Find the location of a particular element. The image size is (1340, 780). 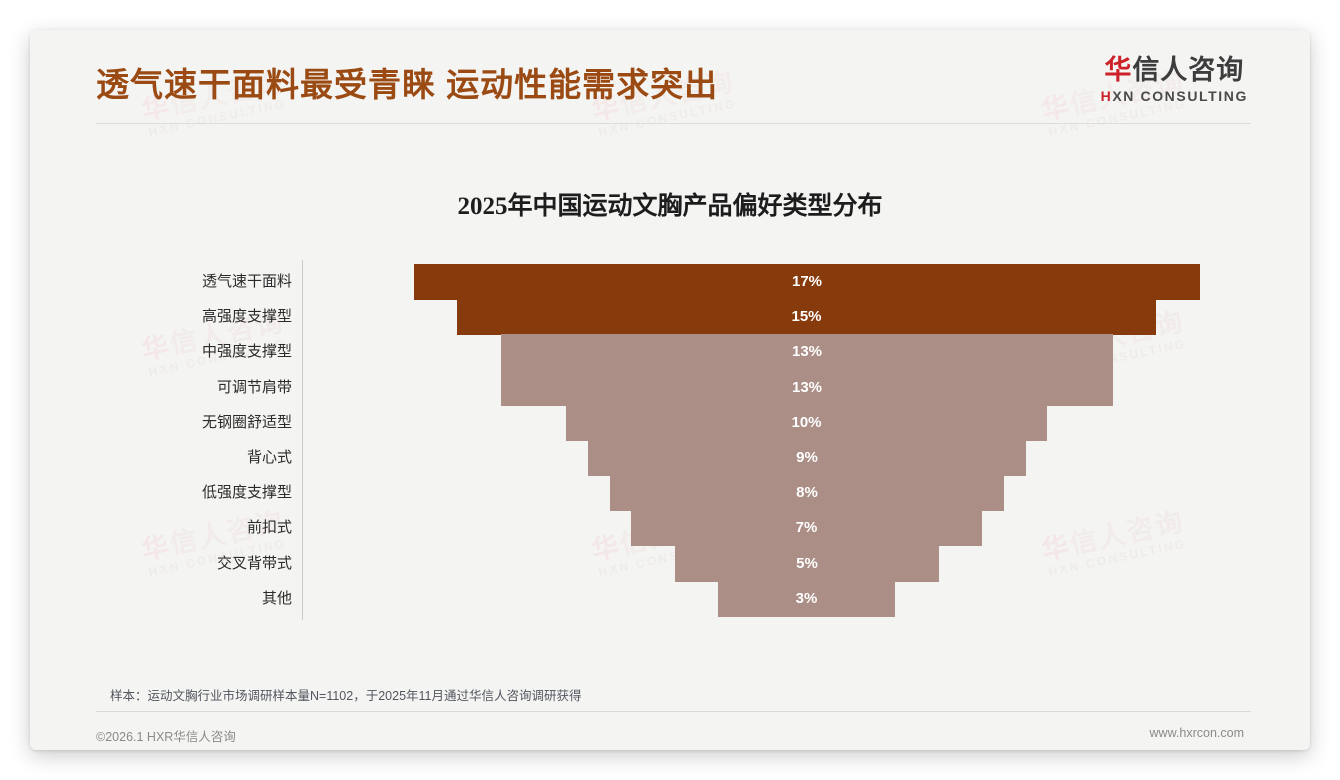

bar-category-label: 透气速干面料 is located at coordinates (246, 281).